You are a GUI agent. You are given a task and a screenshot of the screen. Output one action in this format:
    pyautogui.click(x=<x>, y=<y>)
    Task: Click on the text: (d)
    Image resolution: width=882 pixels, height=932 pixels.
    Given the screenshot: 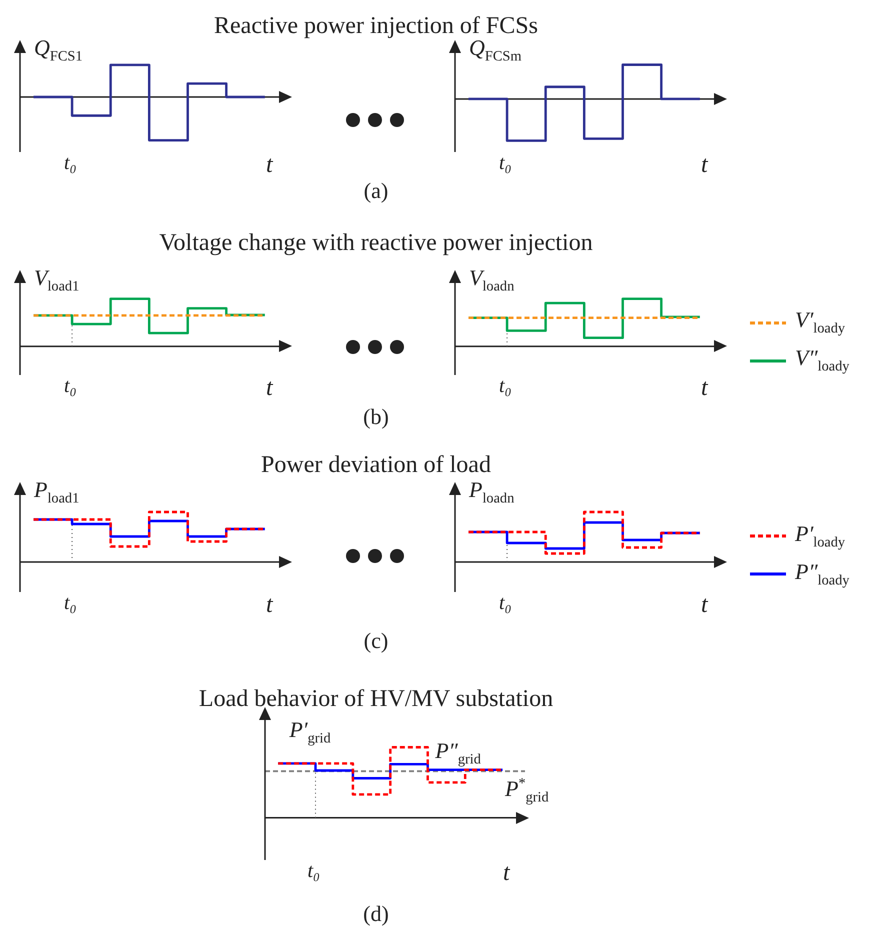 What is the action you would take?
    pyautogui.click(x=376, y=913)
    